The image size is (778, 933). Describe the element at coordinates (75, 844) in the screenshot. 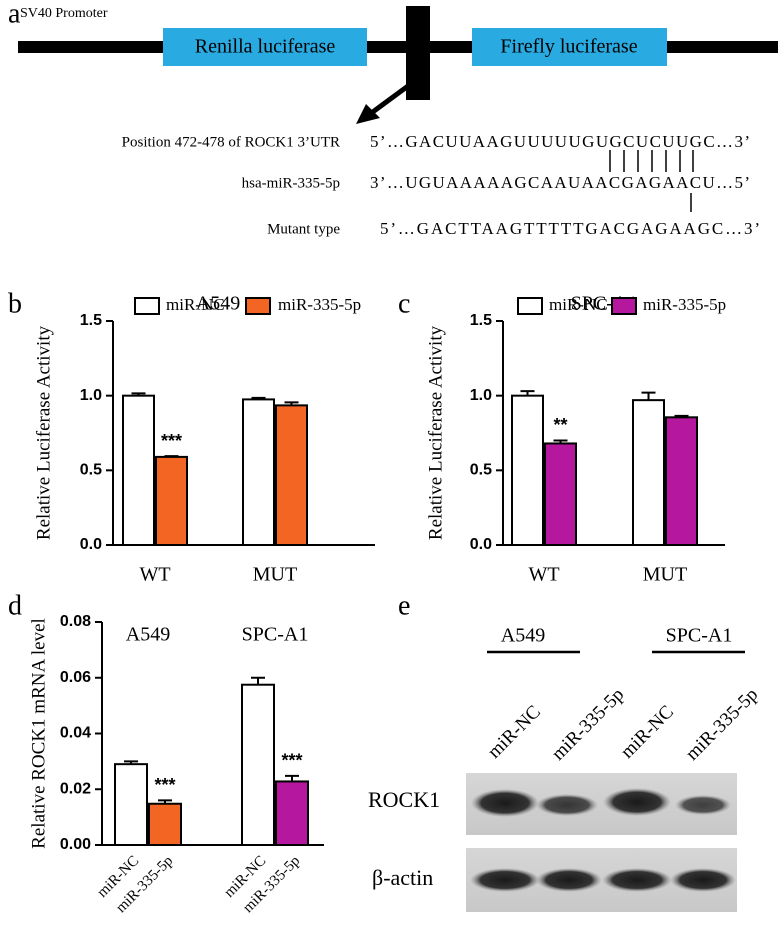

I see `y-tick-label: 0.00` at that location.